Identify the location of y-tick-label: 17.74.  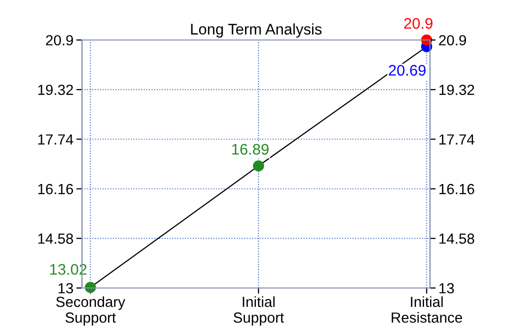
(56, 139).